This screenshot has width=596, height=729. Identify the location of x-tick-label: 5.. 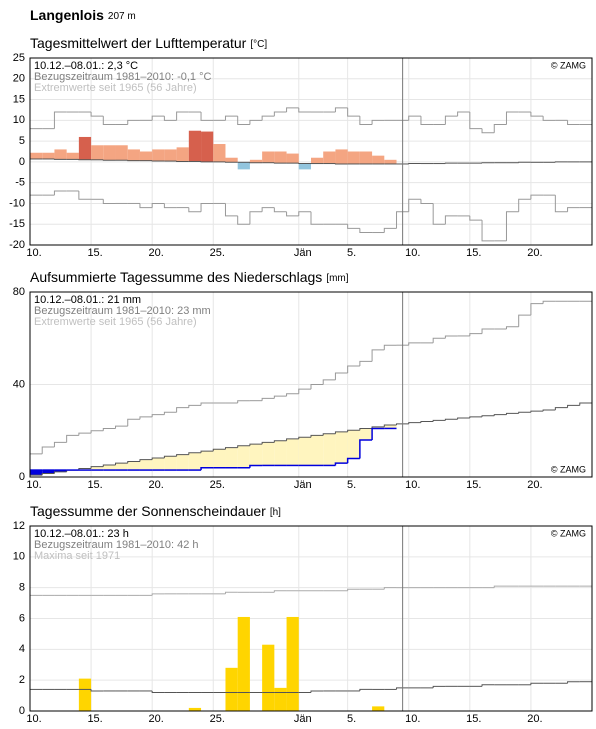
(351, 253).